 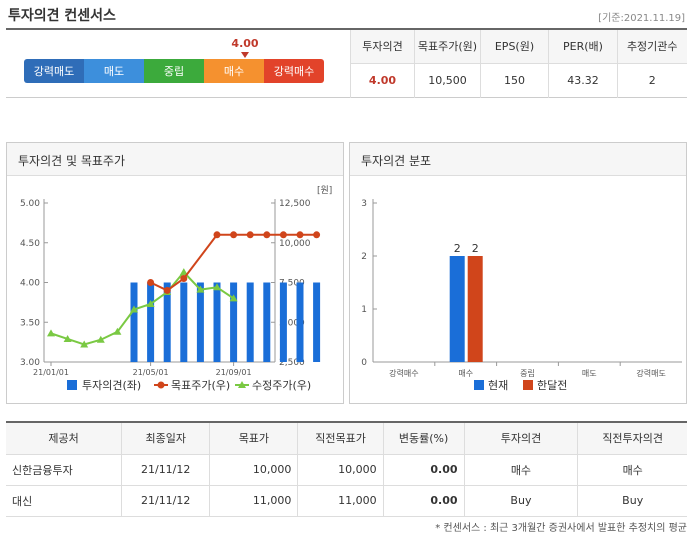 What do you see at coordinates (364, 204) in the screenshot?
I see `y-tick-label: 3` at bounding box center [364, 204].